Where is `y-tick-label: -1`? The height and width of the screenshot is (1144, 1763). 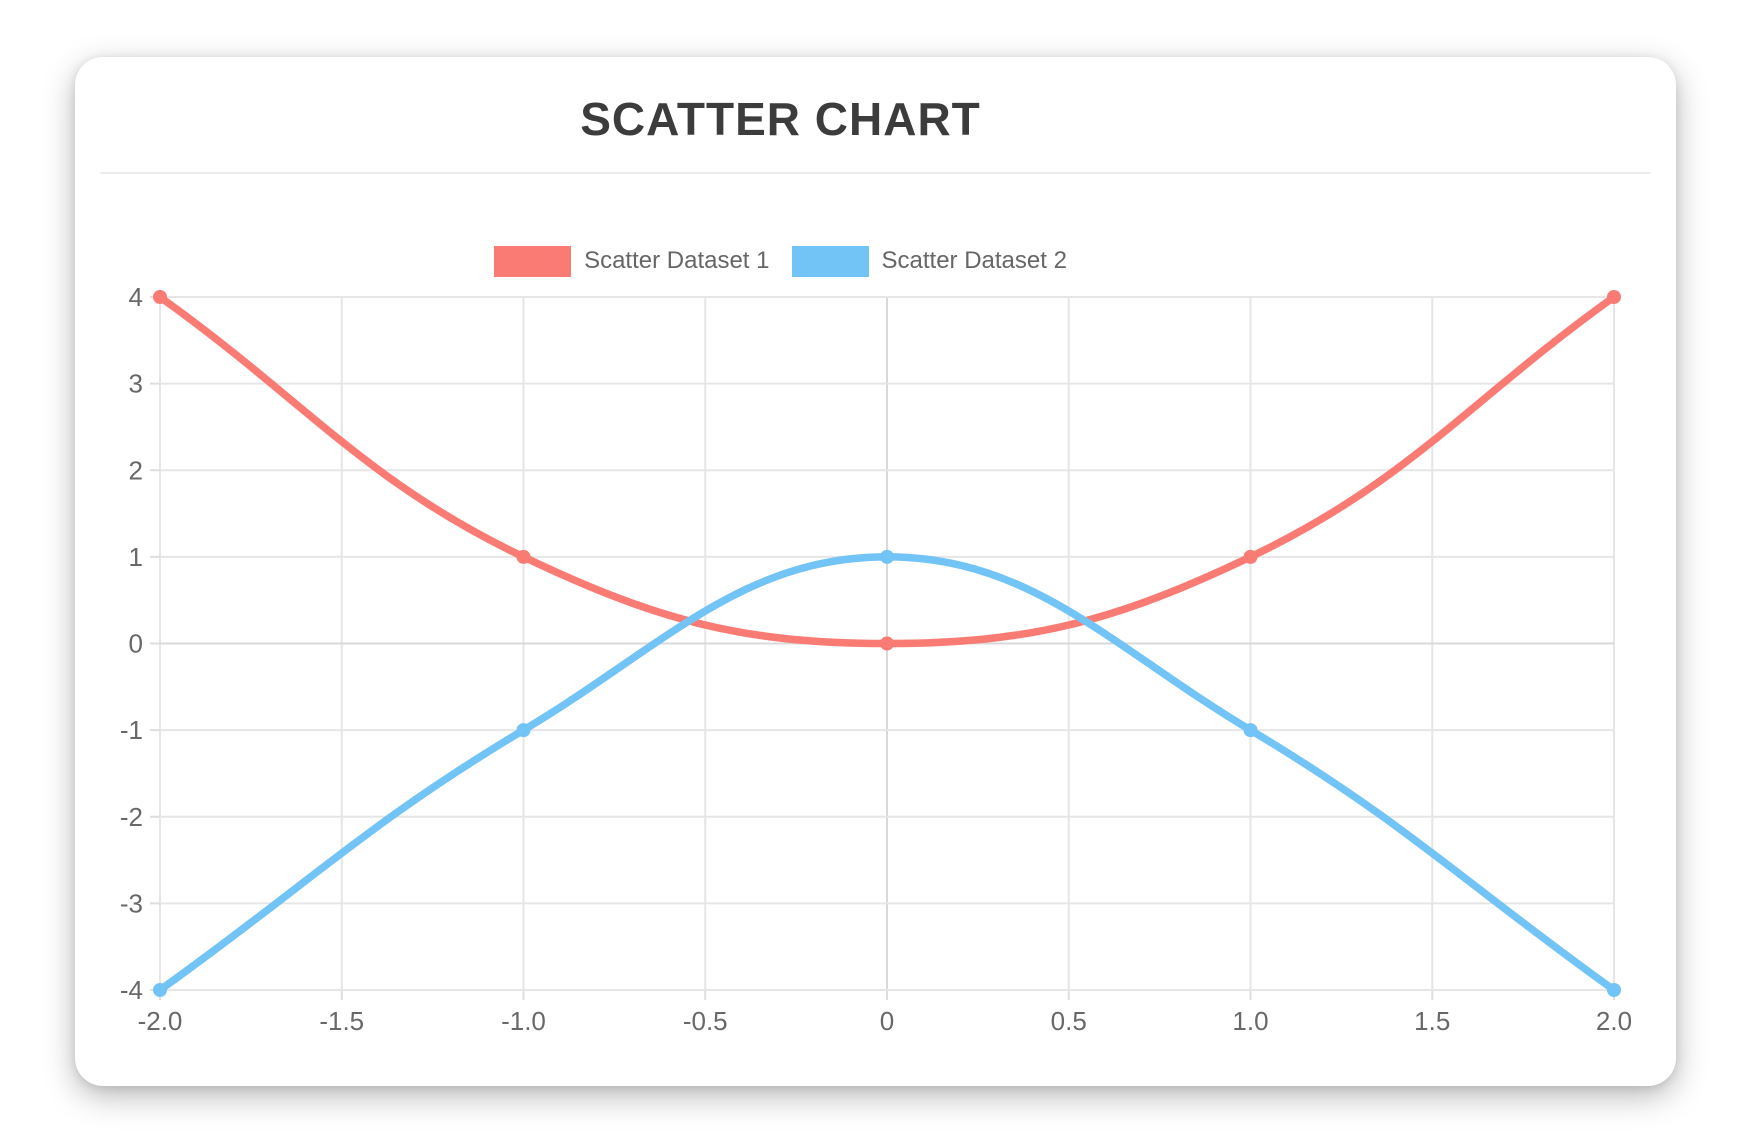 y-tick-label: -1 is located at coordinates (131, 730).